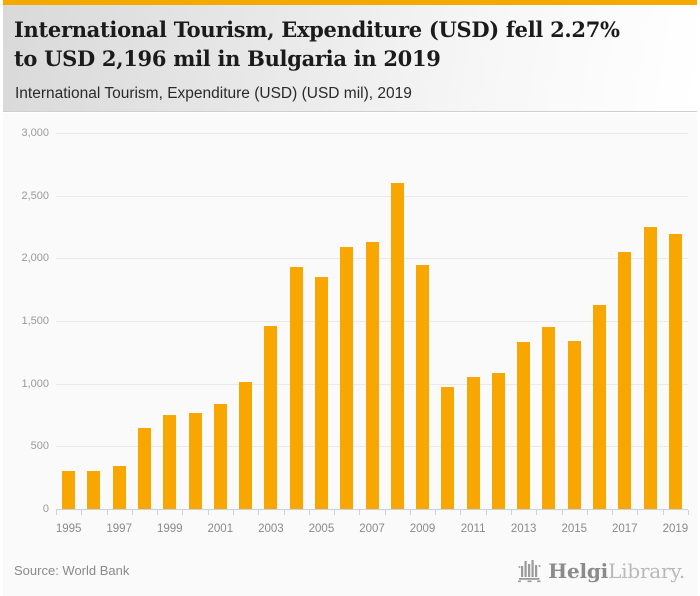  I want to click on bar-2004, so click(296, 388).